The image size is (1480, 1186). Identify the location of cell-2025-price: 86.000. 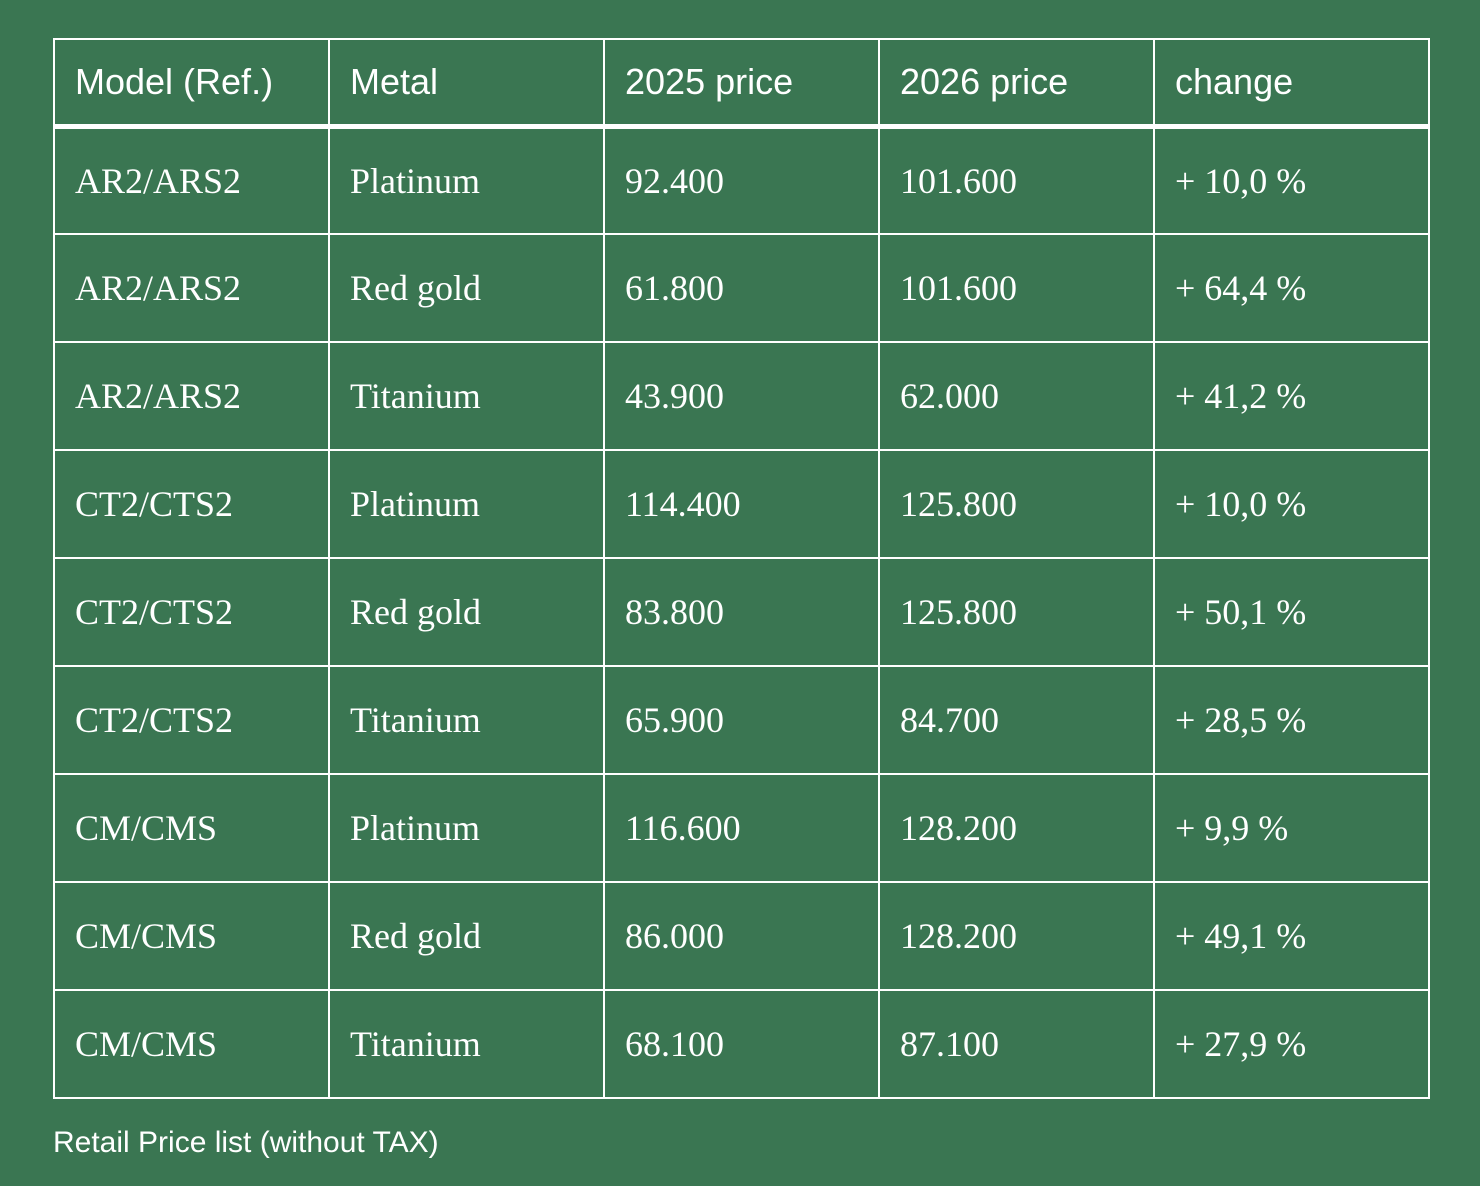
(741, 936).